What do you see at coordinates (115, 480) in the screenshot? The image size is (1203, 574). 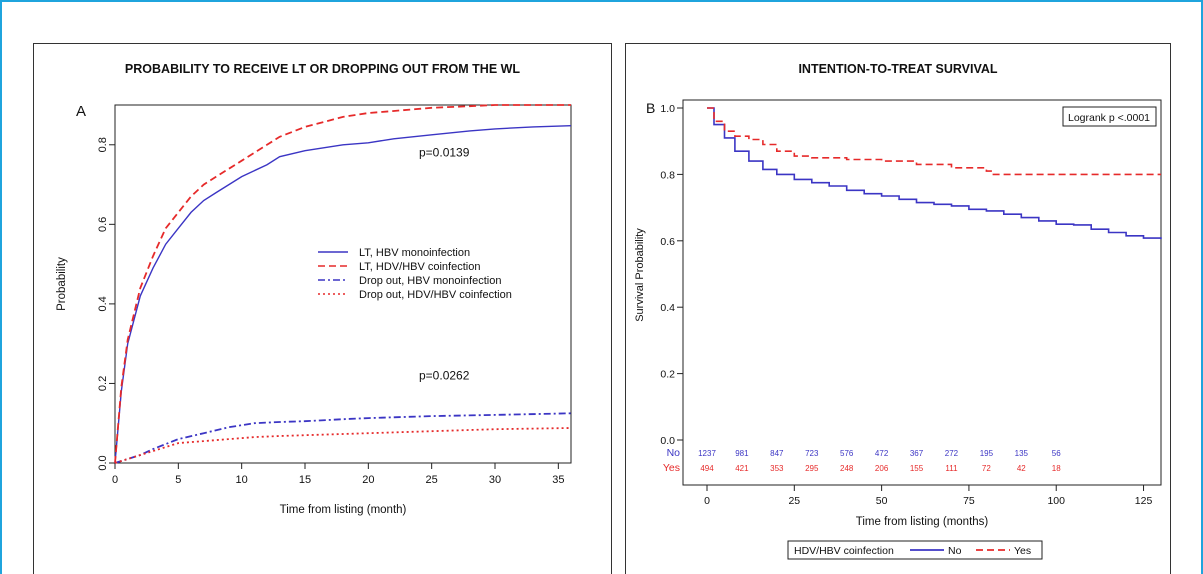 I see `panel-a-x-tick-label: 0` at bounding box center [115, 480].